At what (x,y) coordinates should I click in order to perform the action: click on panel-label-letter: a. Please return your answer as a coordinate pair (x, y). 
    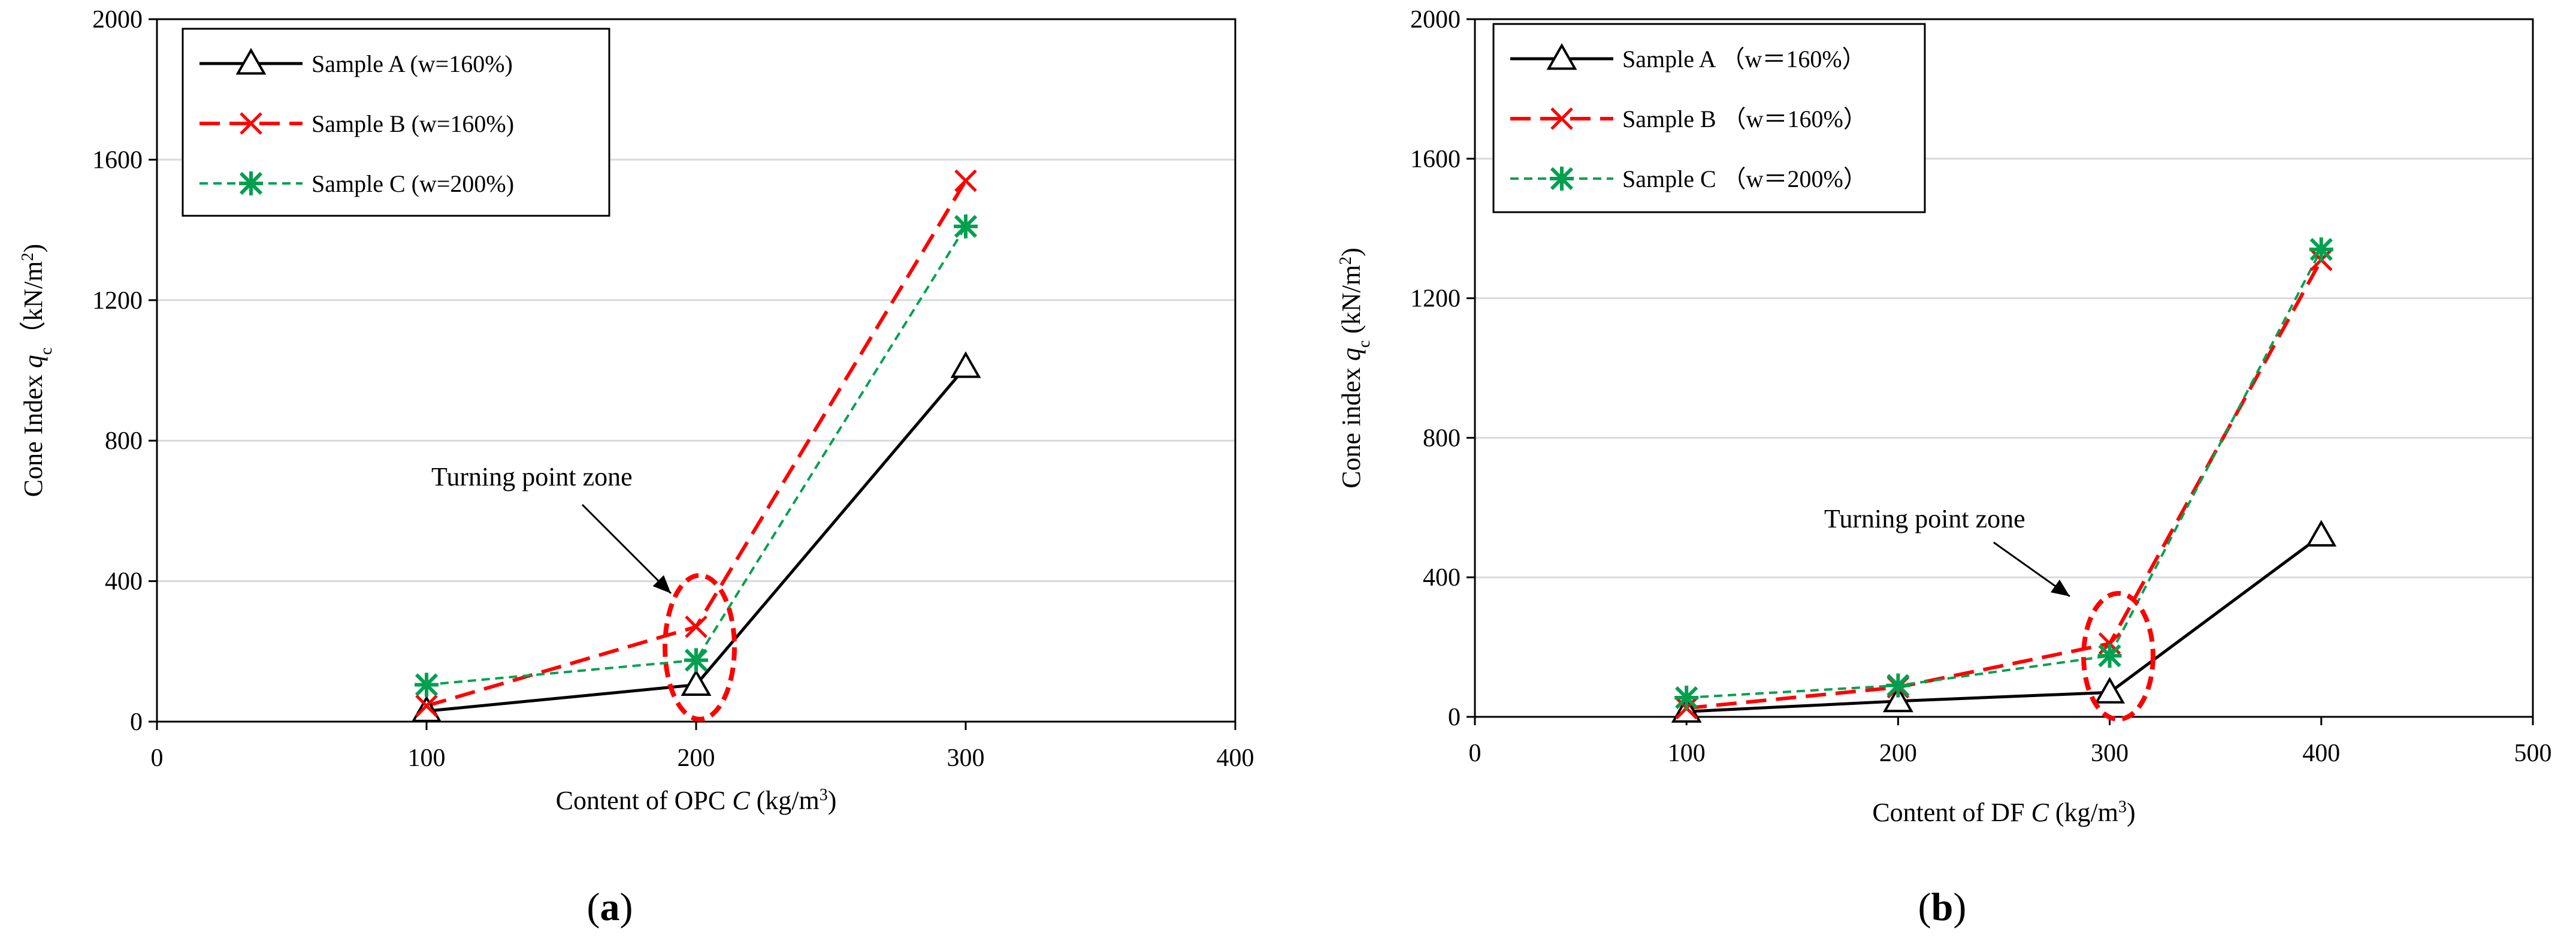
    Looking at the image, I should click on (610, 907).